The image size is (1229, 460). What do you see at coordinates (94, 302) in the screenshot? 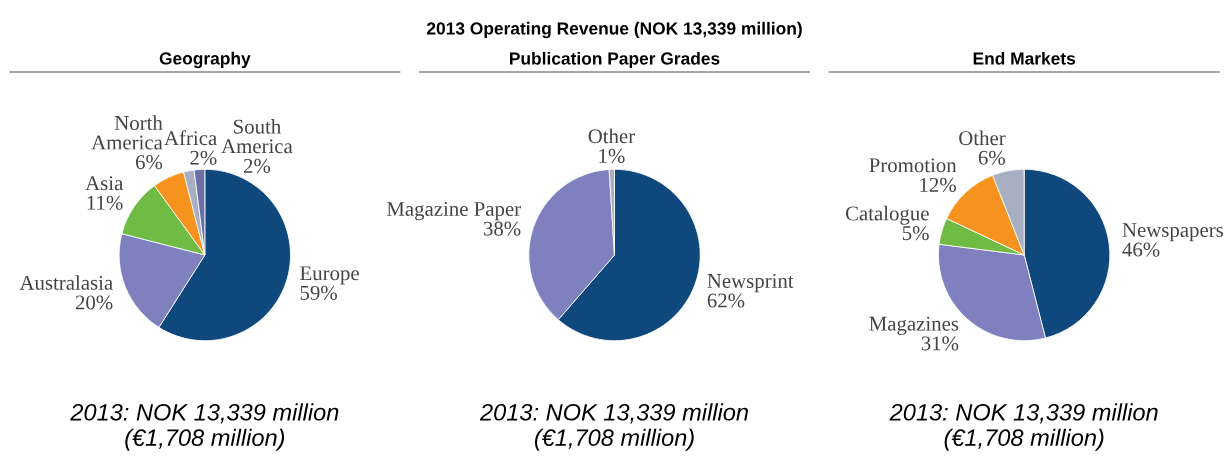
I see `data-label: 20%` at bounding box center [94, 302].